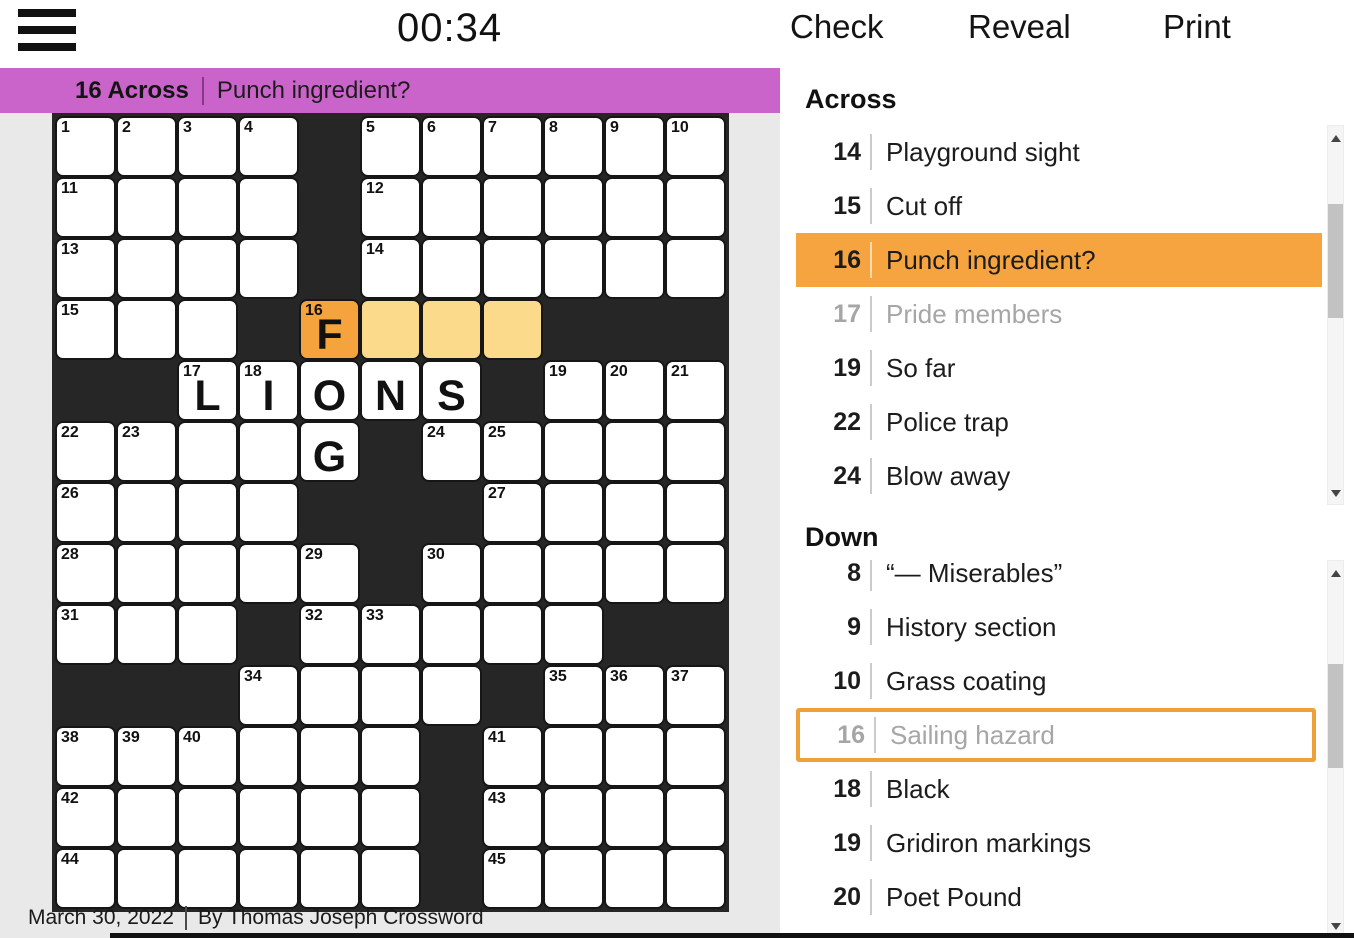  I want to click on grid-cell: 16 F, so click(329, 329).